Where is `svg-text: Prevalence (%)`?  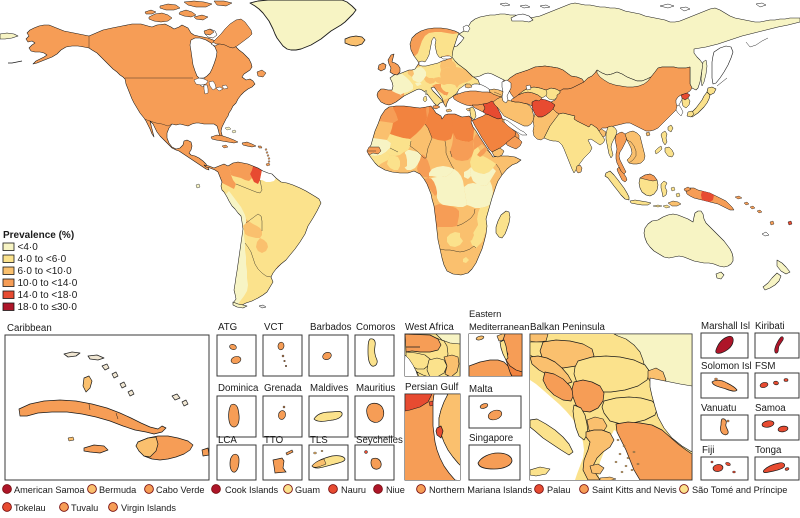
svg-text: Prevalence (%) is located at coordinates (38, 235).